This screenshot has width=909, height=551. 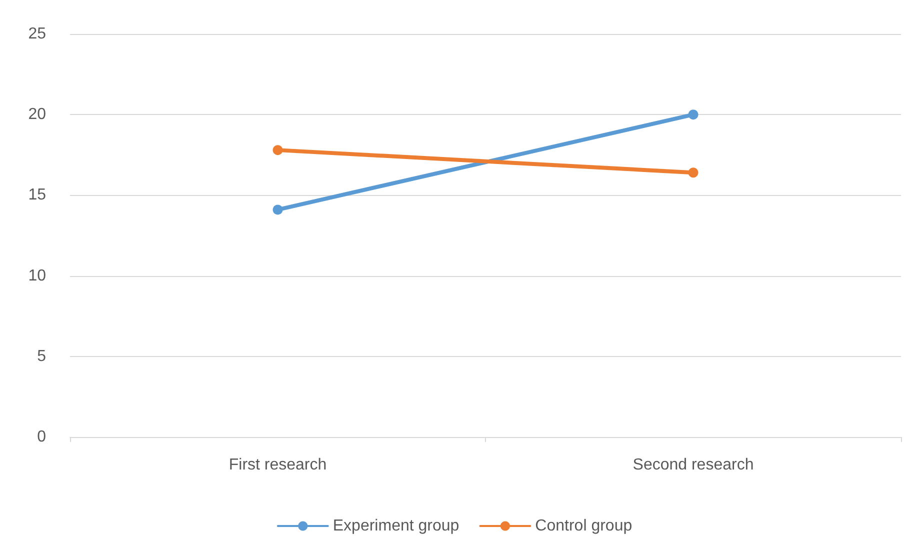 I want to click on x-tick-label: Second research, so click(x=693, y=465).